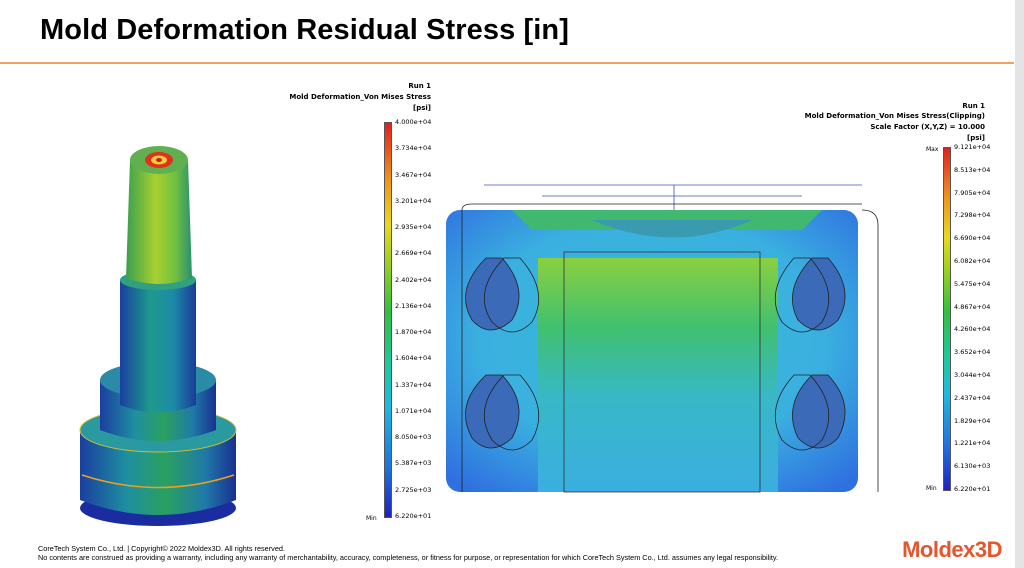 This screenshot has width=1024, height=568. What do you see at coordinates (972, 489) in the screenshot?
I see `right-tick-label: 6.220e+01` at bounding box center [972, 489].